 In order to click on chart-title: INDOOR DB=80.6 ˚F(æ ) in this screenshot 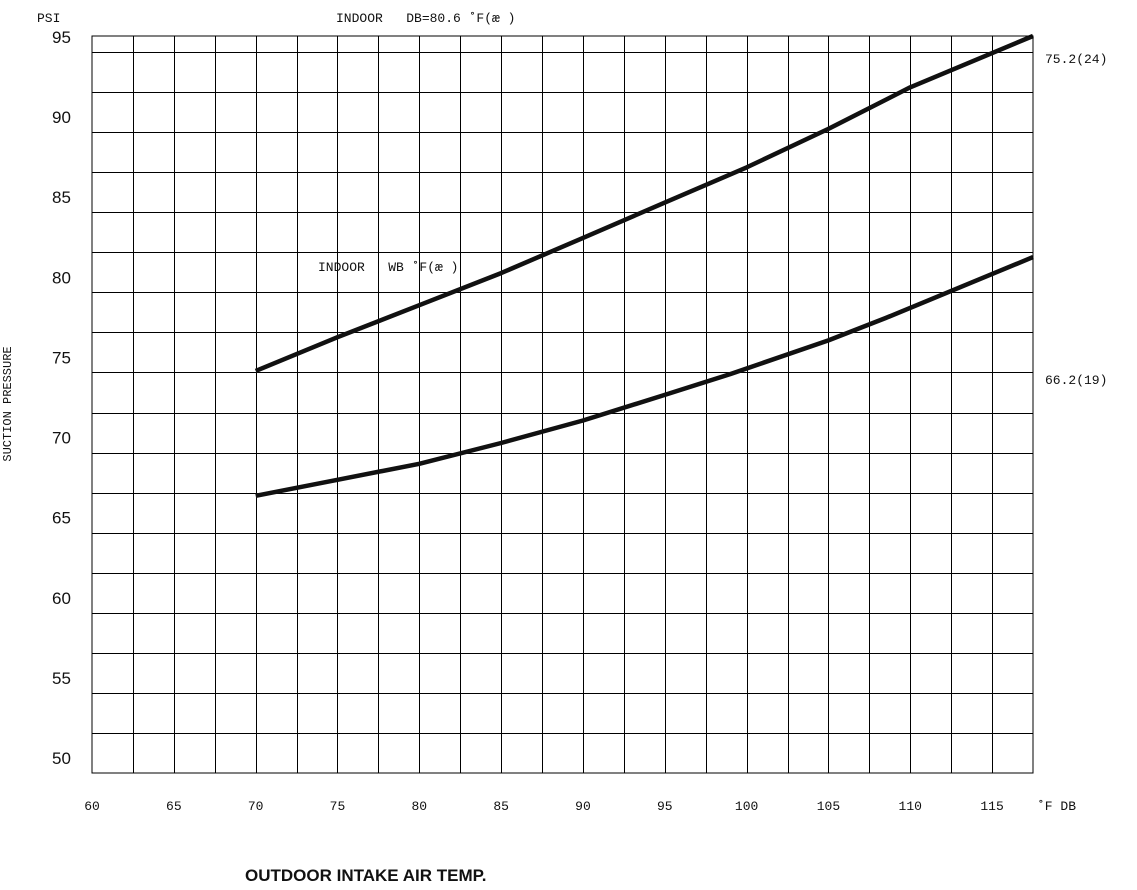, I will do `click(425, 18)`.